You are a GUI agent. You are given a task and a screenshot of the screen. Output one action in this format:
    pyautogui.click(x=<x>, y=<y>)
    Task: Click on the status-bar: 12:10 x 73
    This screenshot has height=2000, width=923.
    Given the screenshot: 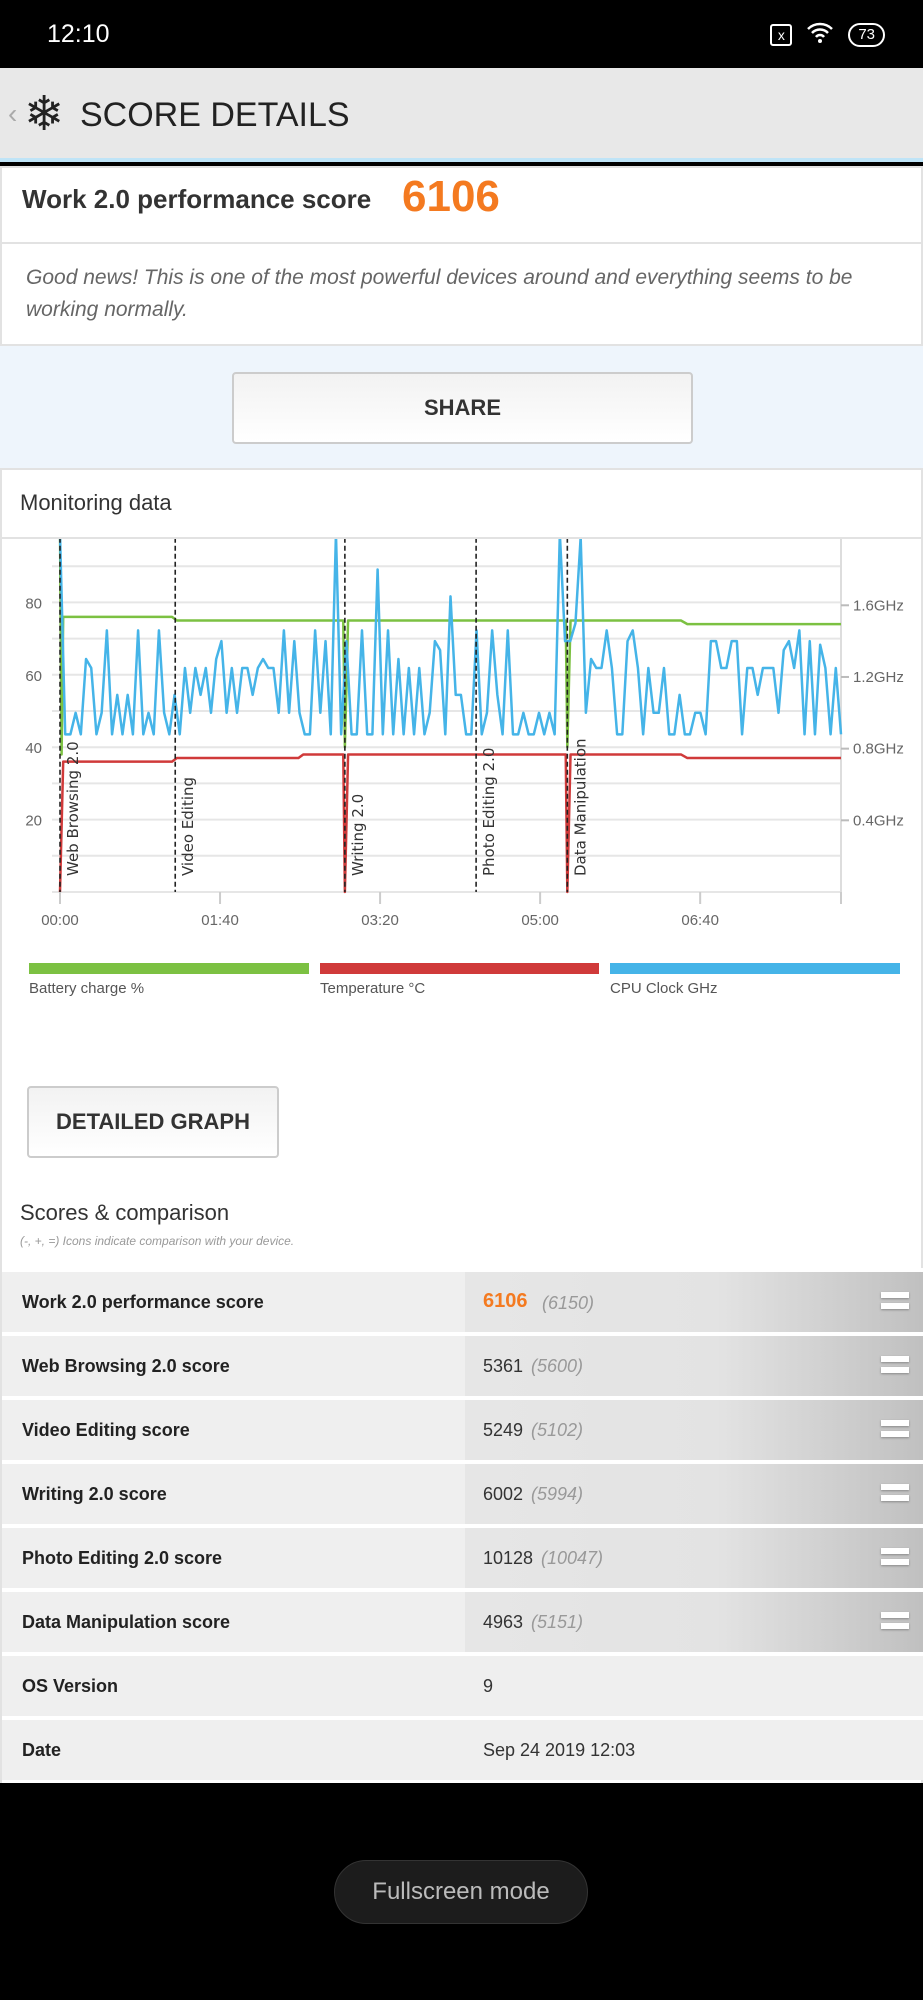 What is the action you would take?
    pyautogui.click(x=461, y=34)
    